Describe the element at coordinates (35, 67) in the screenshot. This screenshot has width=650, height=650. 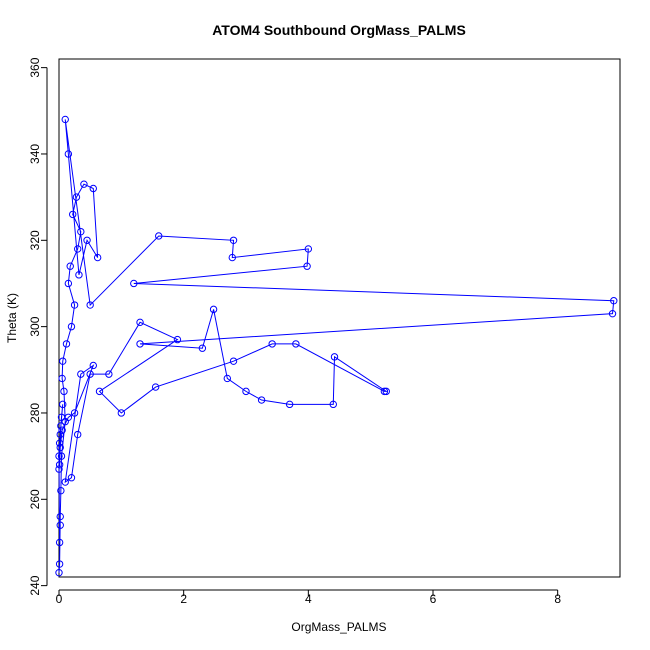
I see `y-tick-label: 360` at that location.